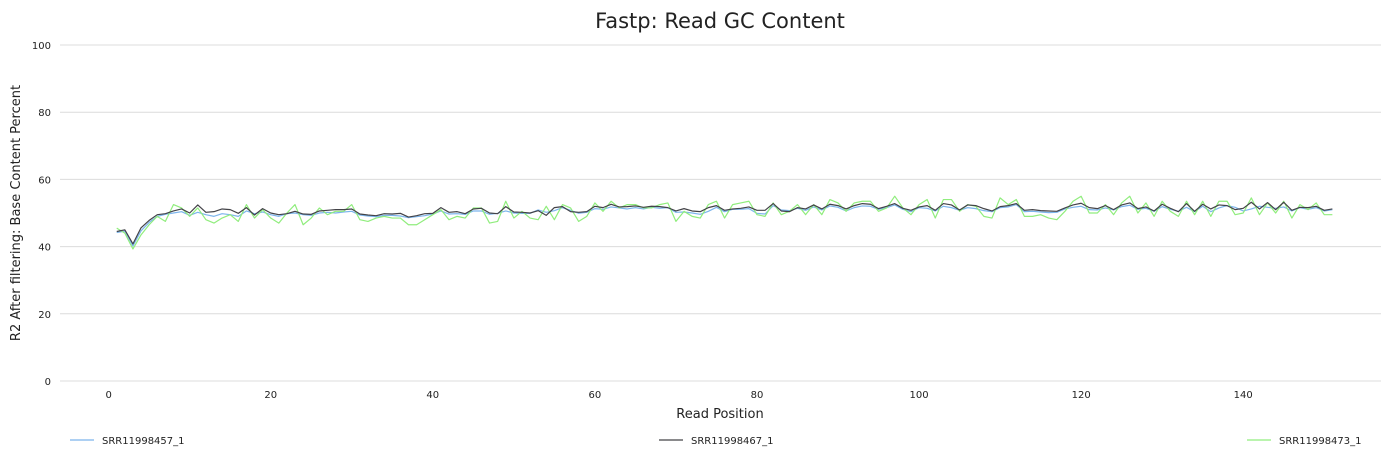 The image size is (1389, 464). Describe the element at coordinates (48, 382) in the screenshot. I see `y-tick-label: 0` at that location.